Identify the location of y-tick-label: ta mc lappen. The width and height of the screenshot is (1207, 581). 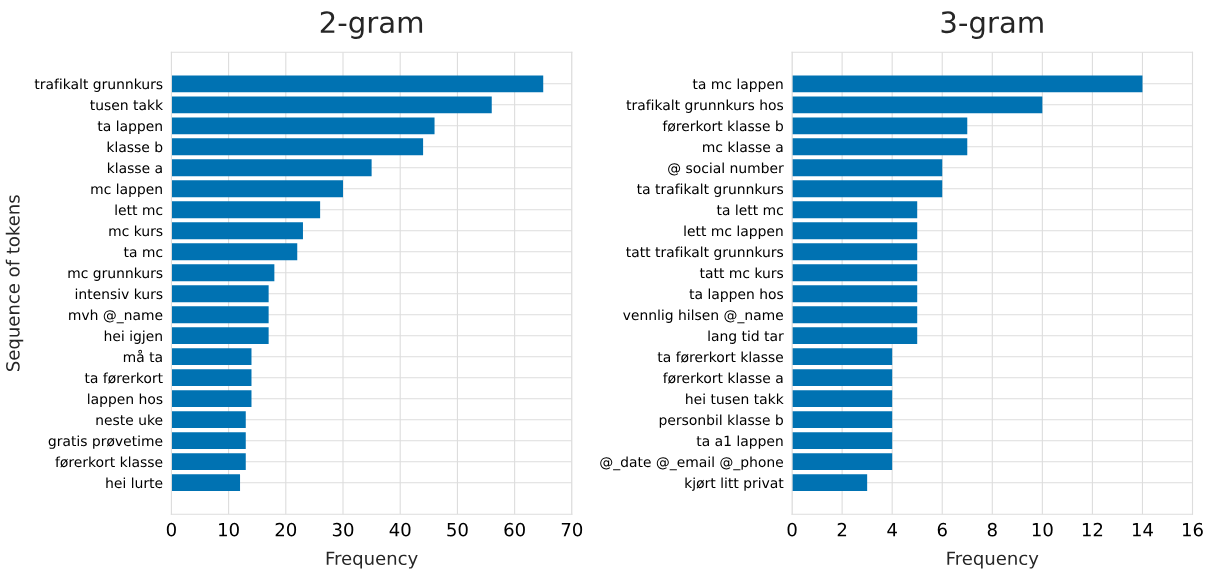
(737, 85).